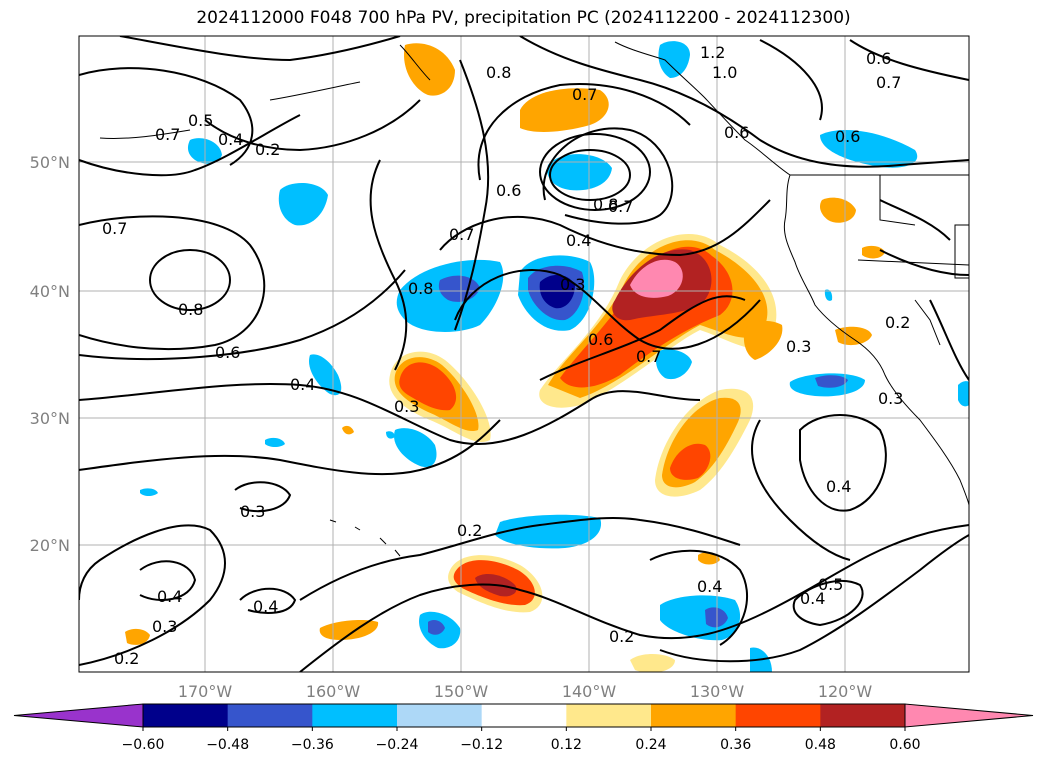 This screenshot has height=765, width=1047. Describe the element at coordinates (589, 691) in the screenshot. I see `lon-tick-label: 140°W` at that location.